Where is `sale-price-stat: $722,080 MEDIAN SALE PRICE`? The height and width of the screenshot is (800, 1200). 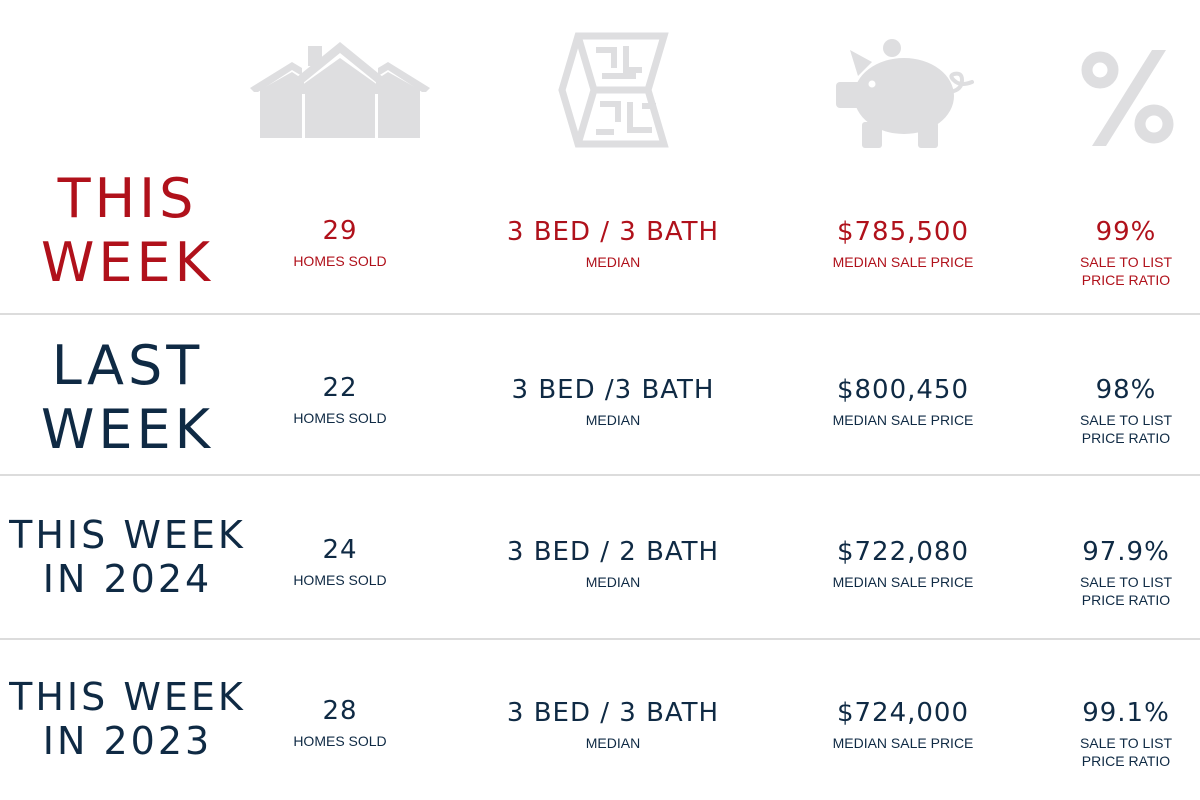 sale-price-stat: $722,080 MEDIAN SALE PRICE is located at coordinates (903, 564).